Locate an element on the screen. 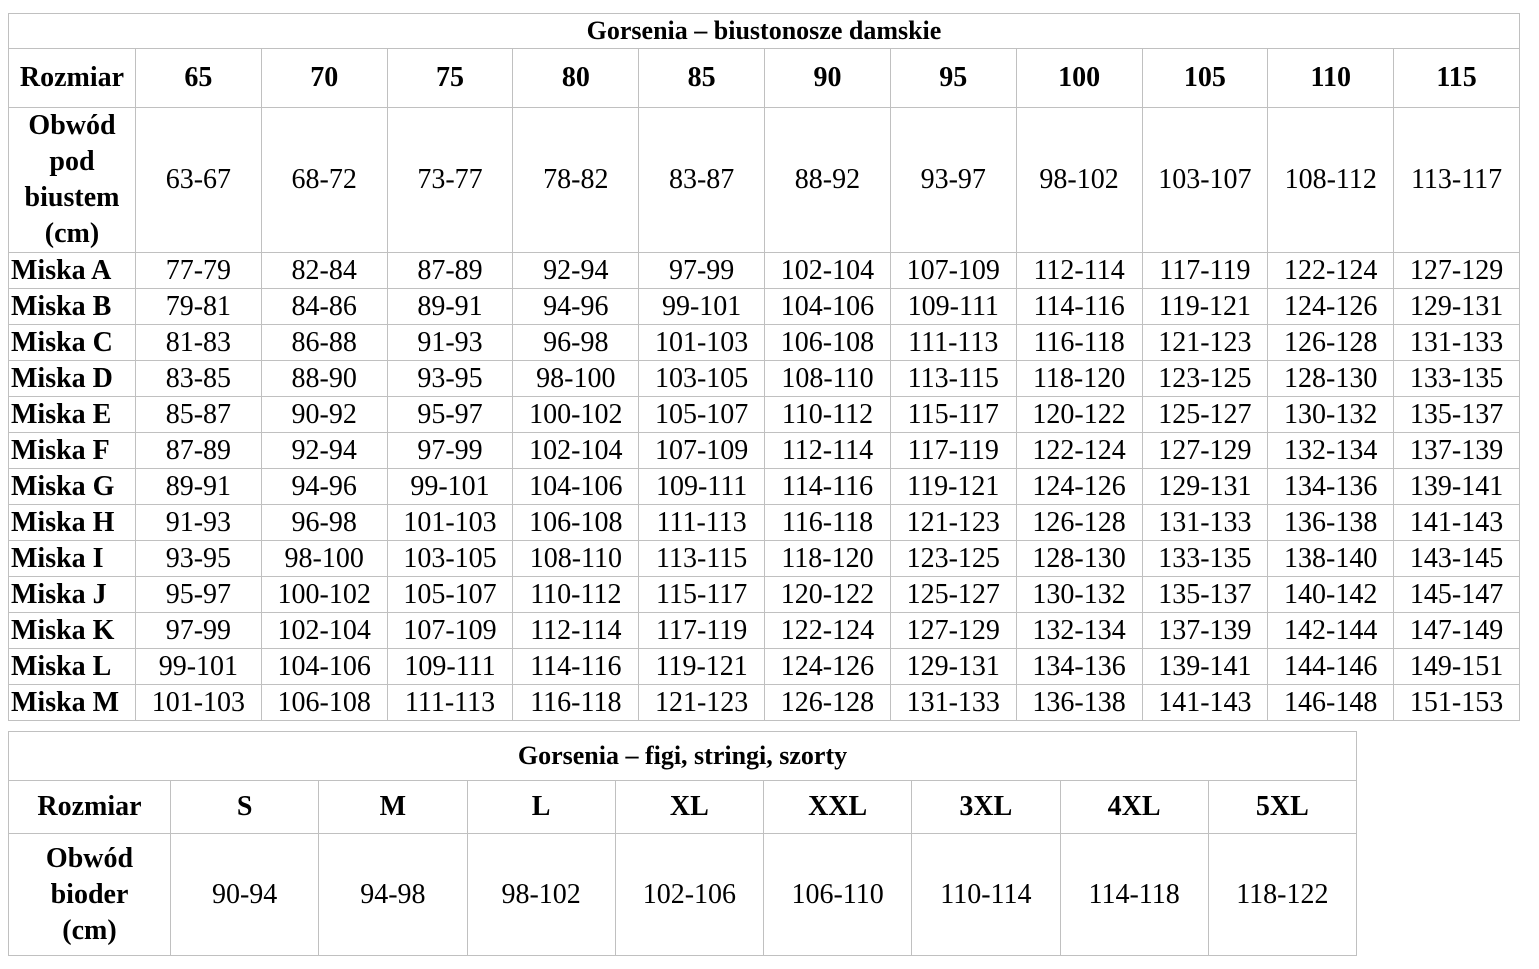  bust-value: 107-109 is located at coordinates (450, 630).